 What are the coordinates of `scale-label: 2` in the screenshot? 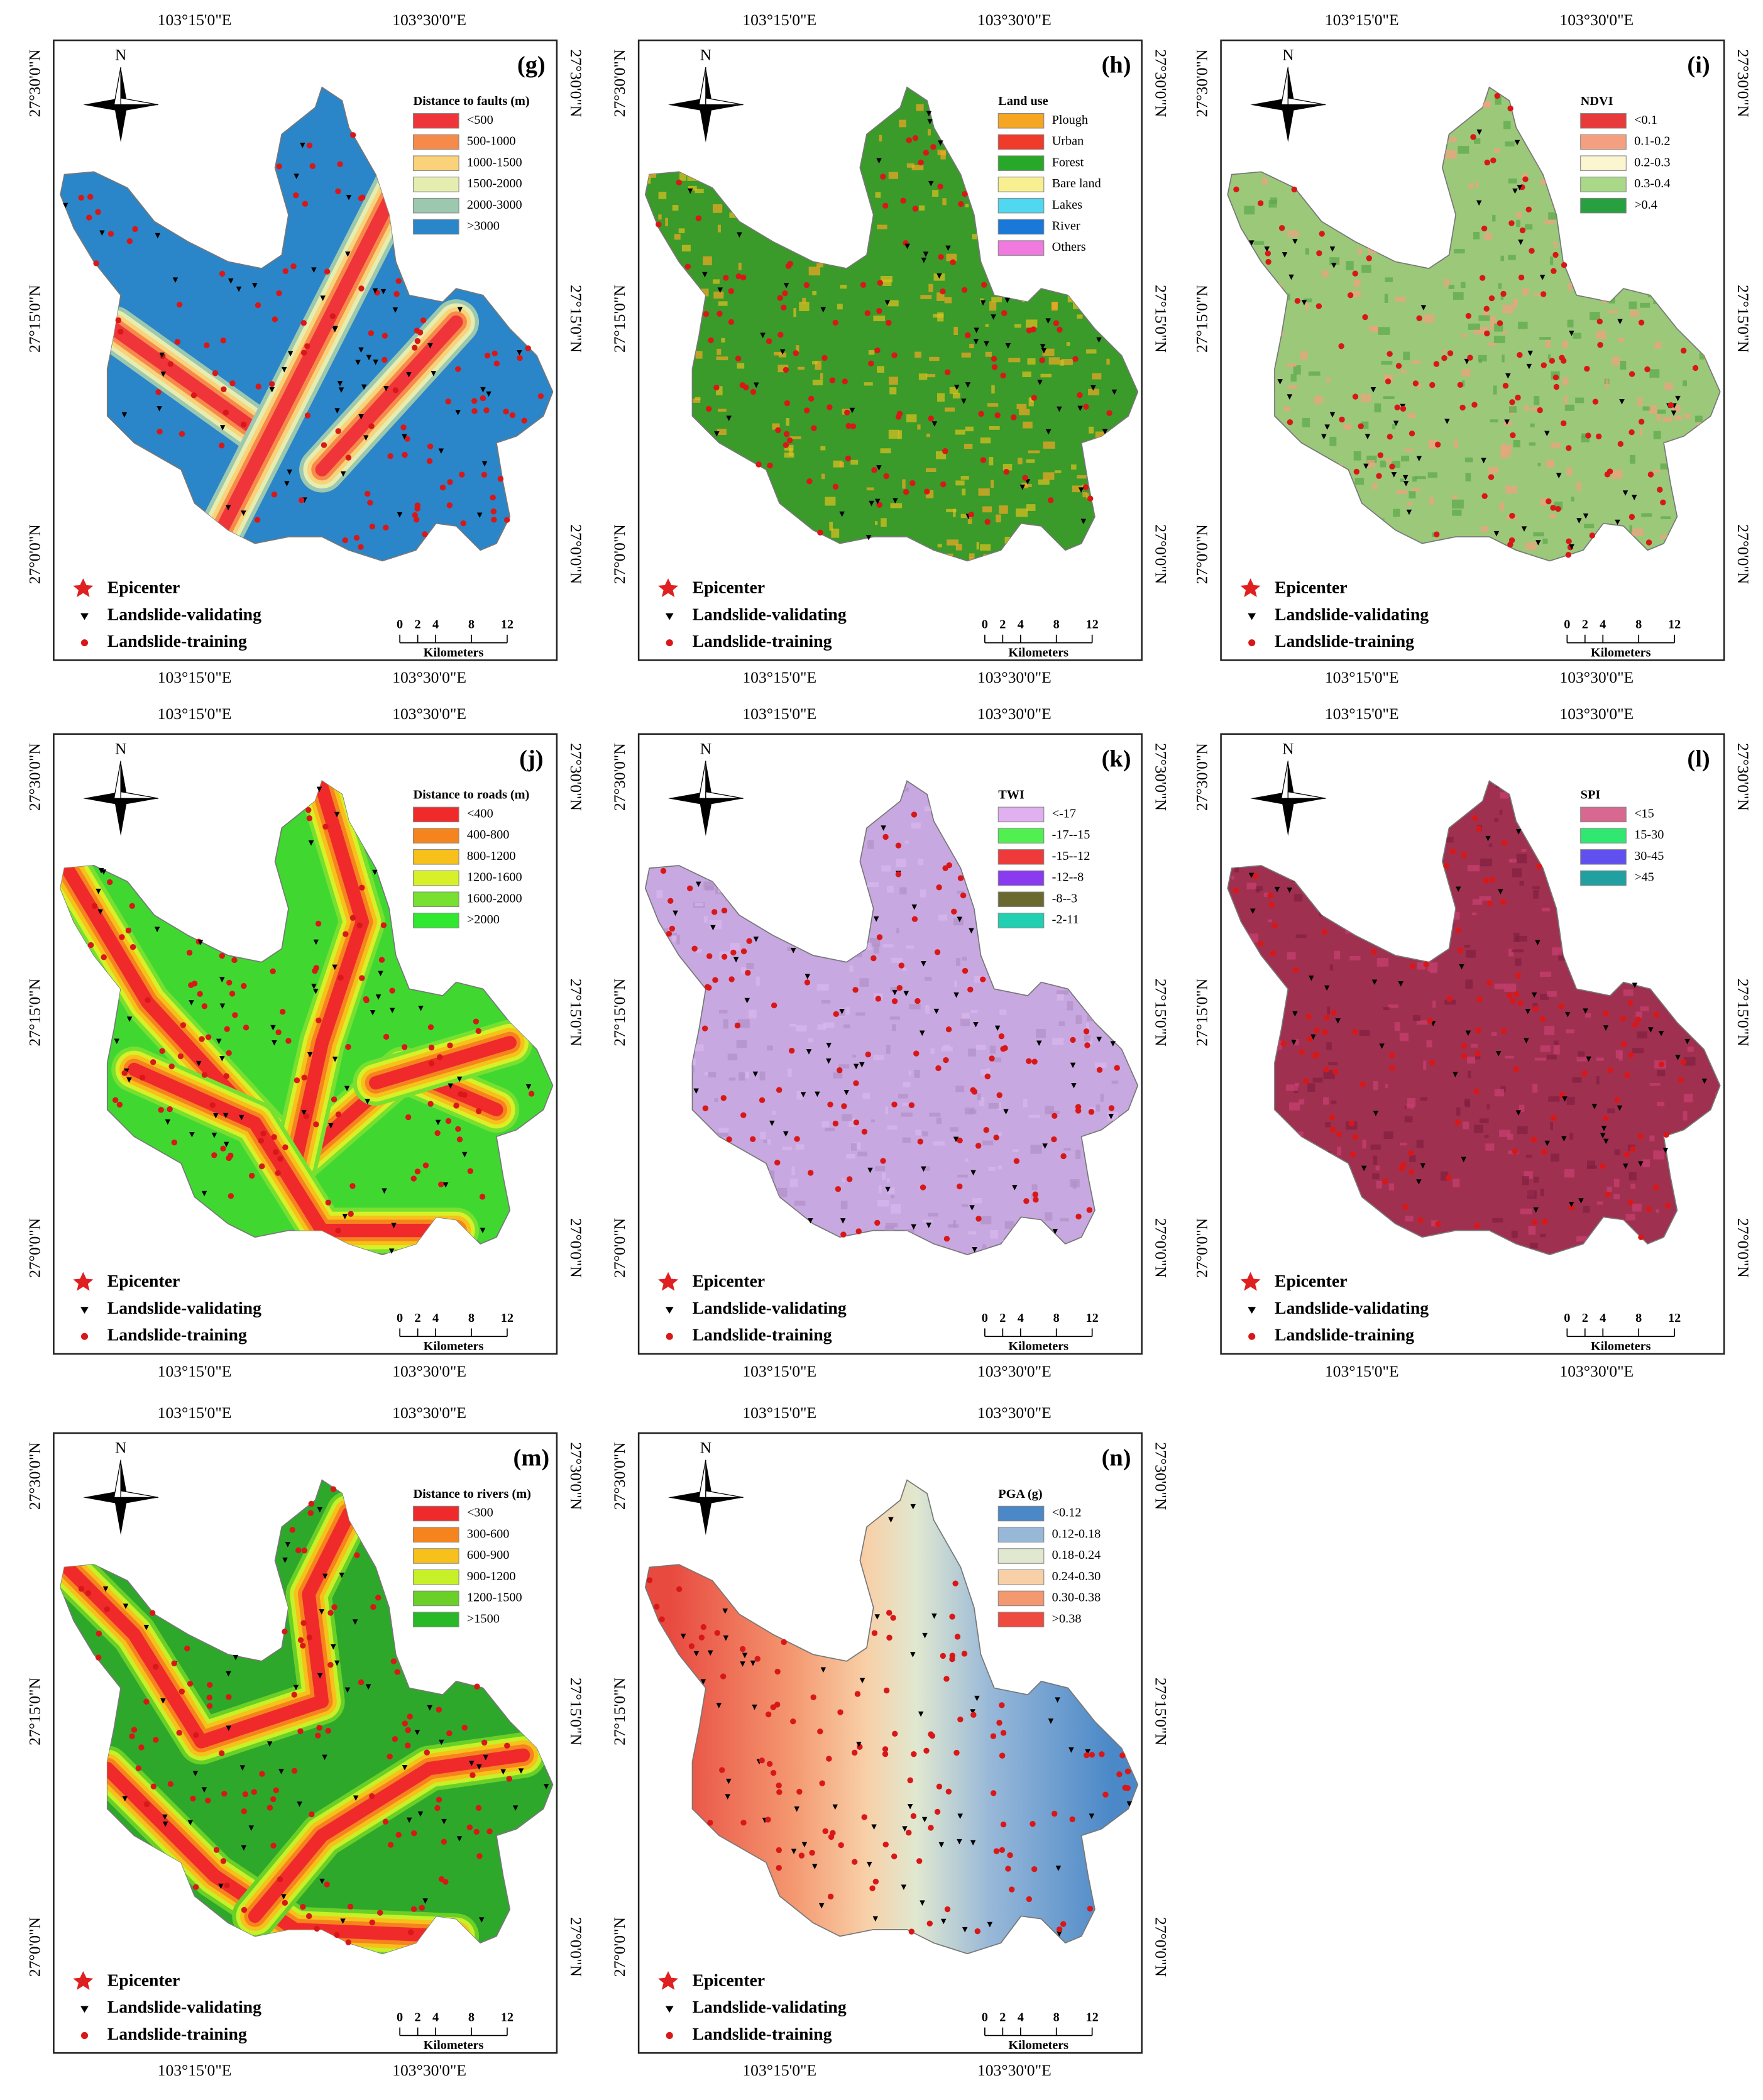 It's located at (418, 2017).